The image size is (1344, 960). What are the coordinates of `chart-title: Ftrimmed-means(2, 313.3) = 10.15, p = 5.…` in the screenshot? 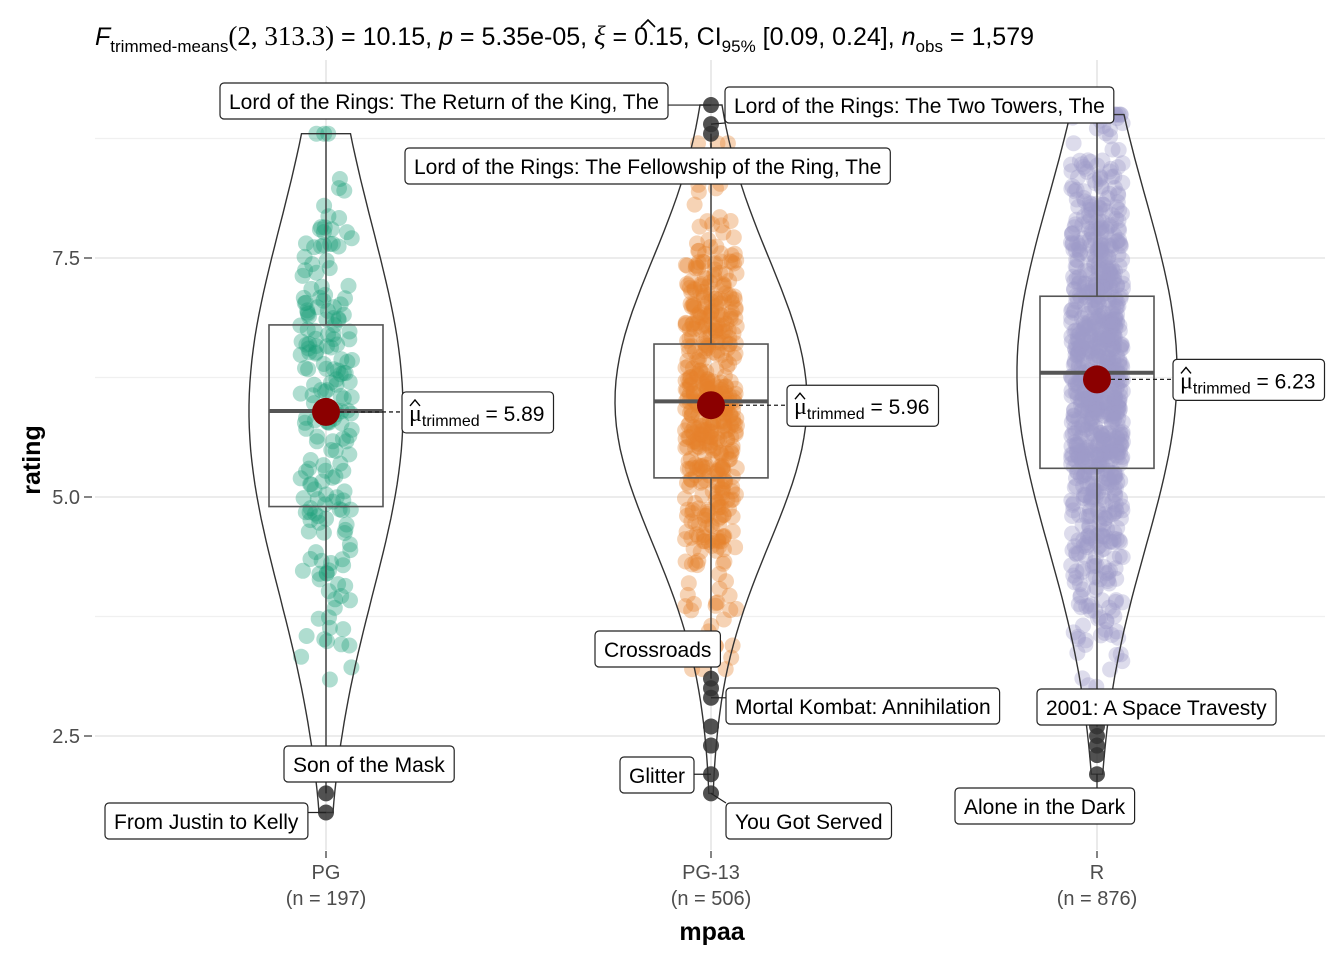 It's located at (564, 38).